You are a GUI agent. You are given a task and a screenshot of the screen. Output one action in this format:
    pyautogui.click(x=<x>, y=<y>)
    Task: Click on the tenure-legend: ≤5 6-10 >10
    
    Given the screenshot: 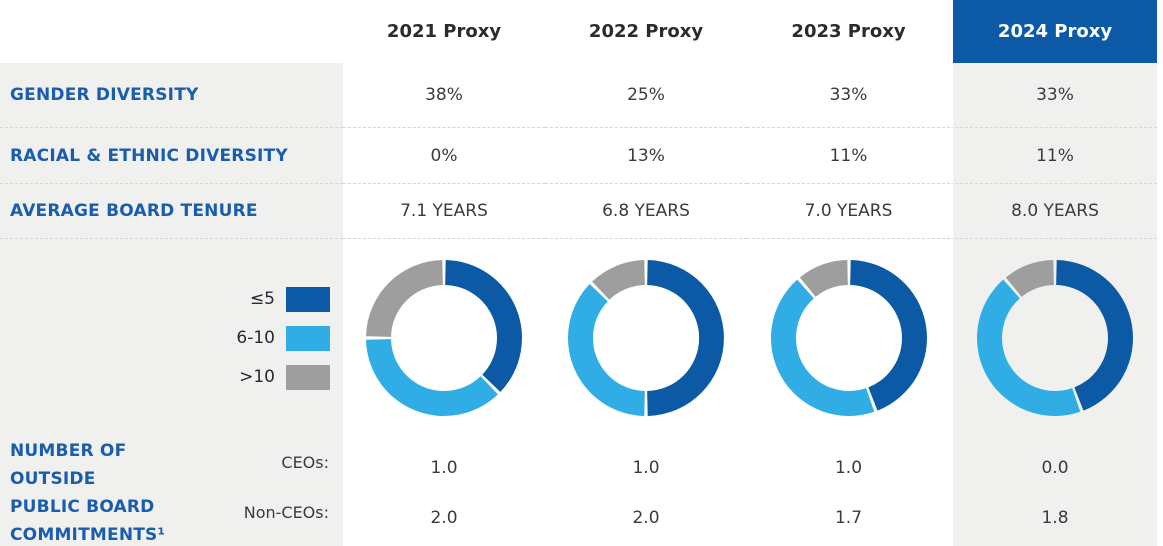 What is the action you would take?
    pyautogui.click(x=283, y=338)
    